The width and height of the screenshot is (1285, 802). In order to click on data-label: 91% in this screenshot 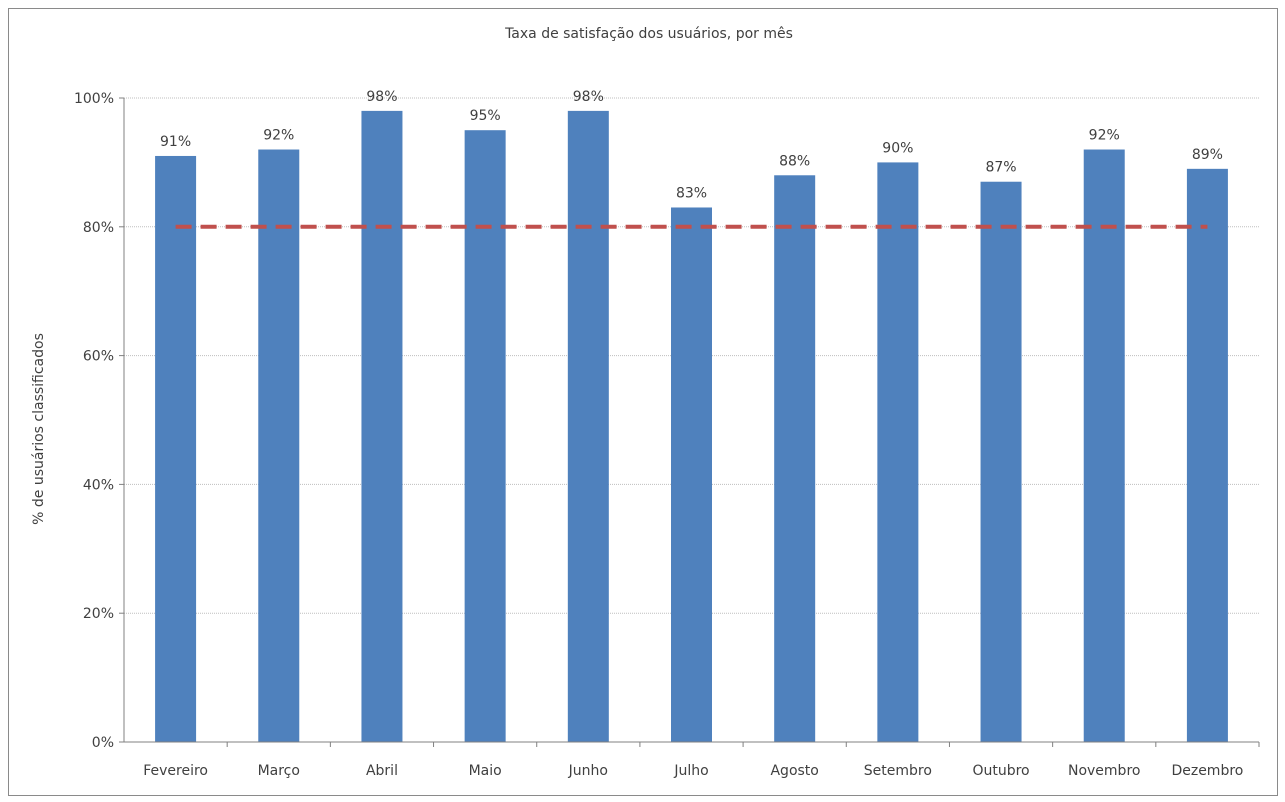, I will do `click(175, 142)`.